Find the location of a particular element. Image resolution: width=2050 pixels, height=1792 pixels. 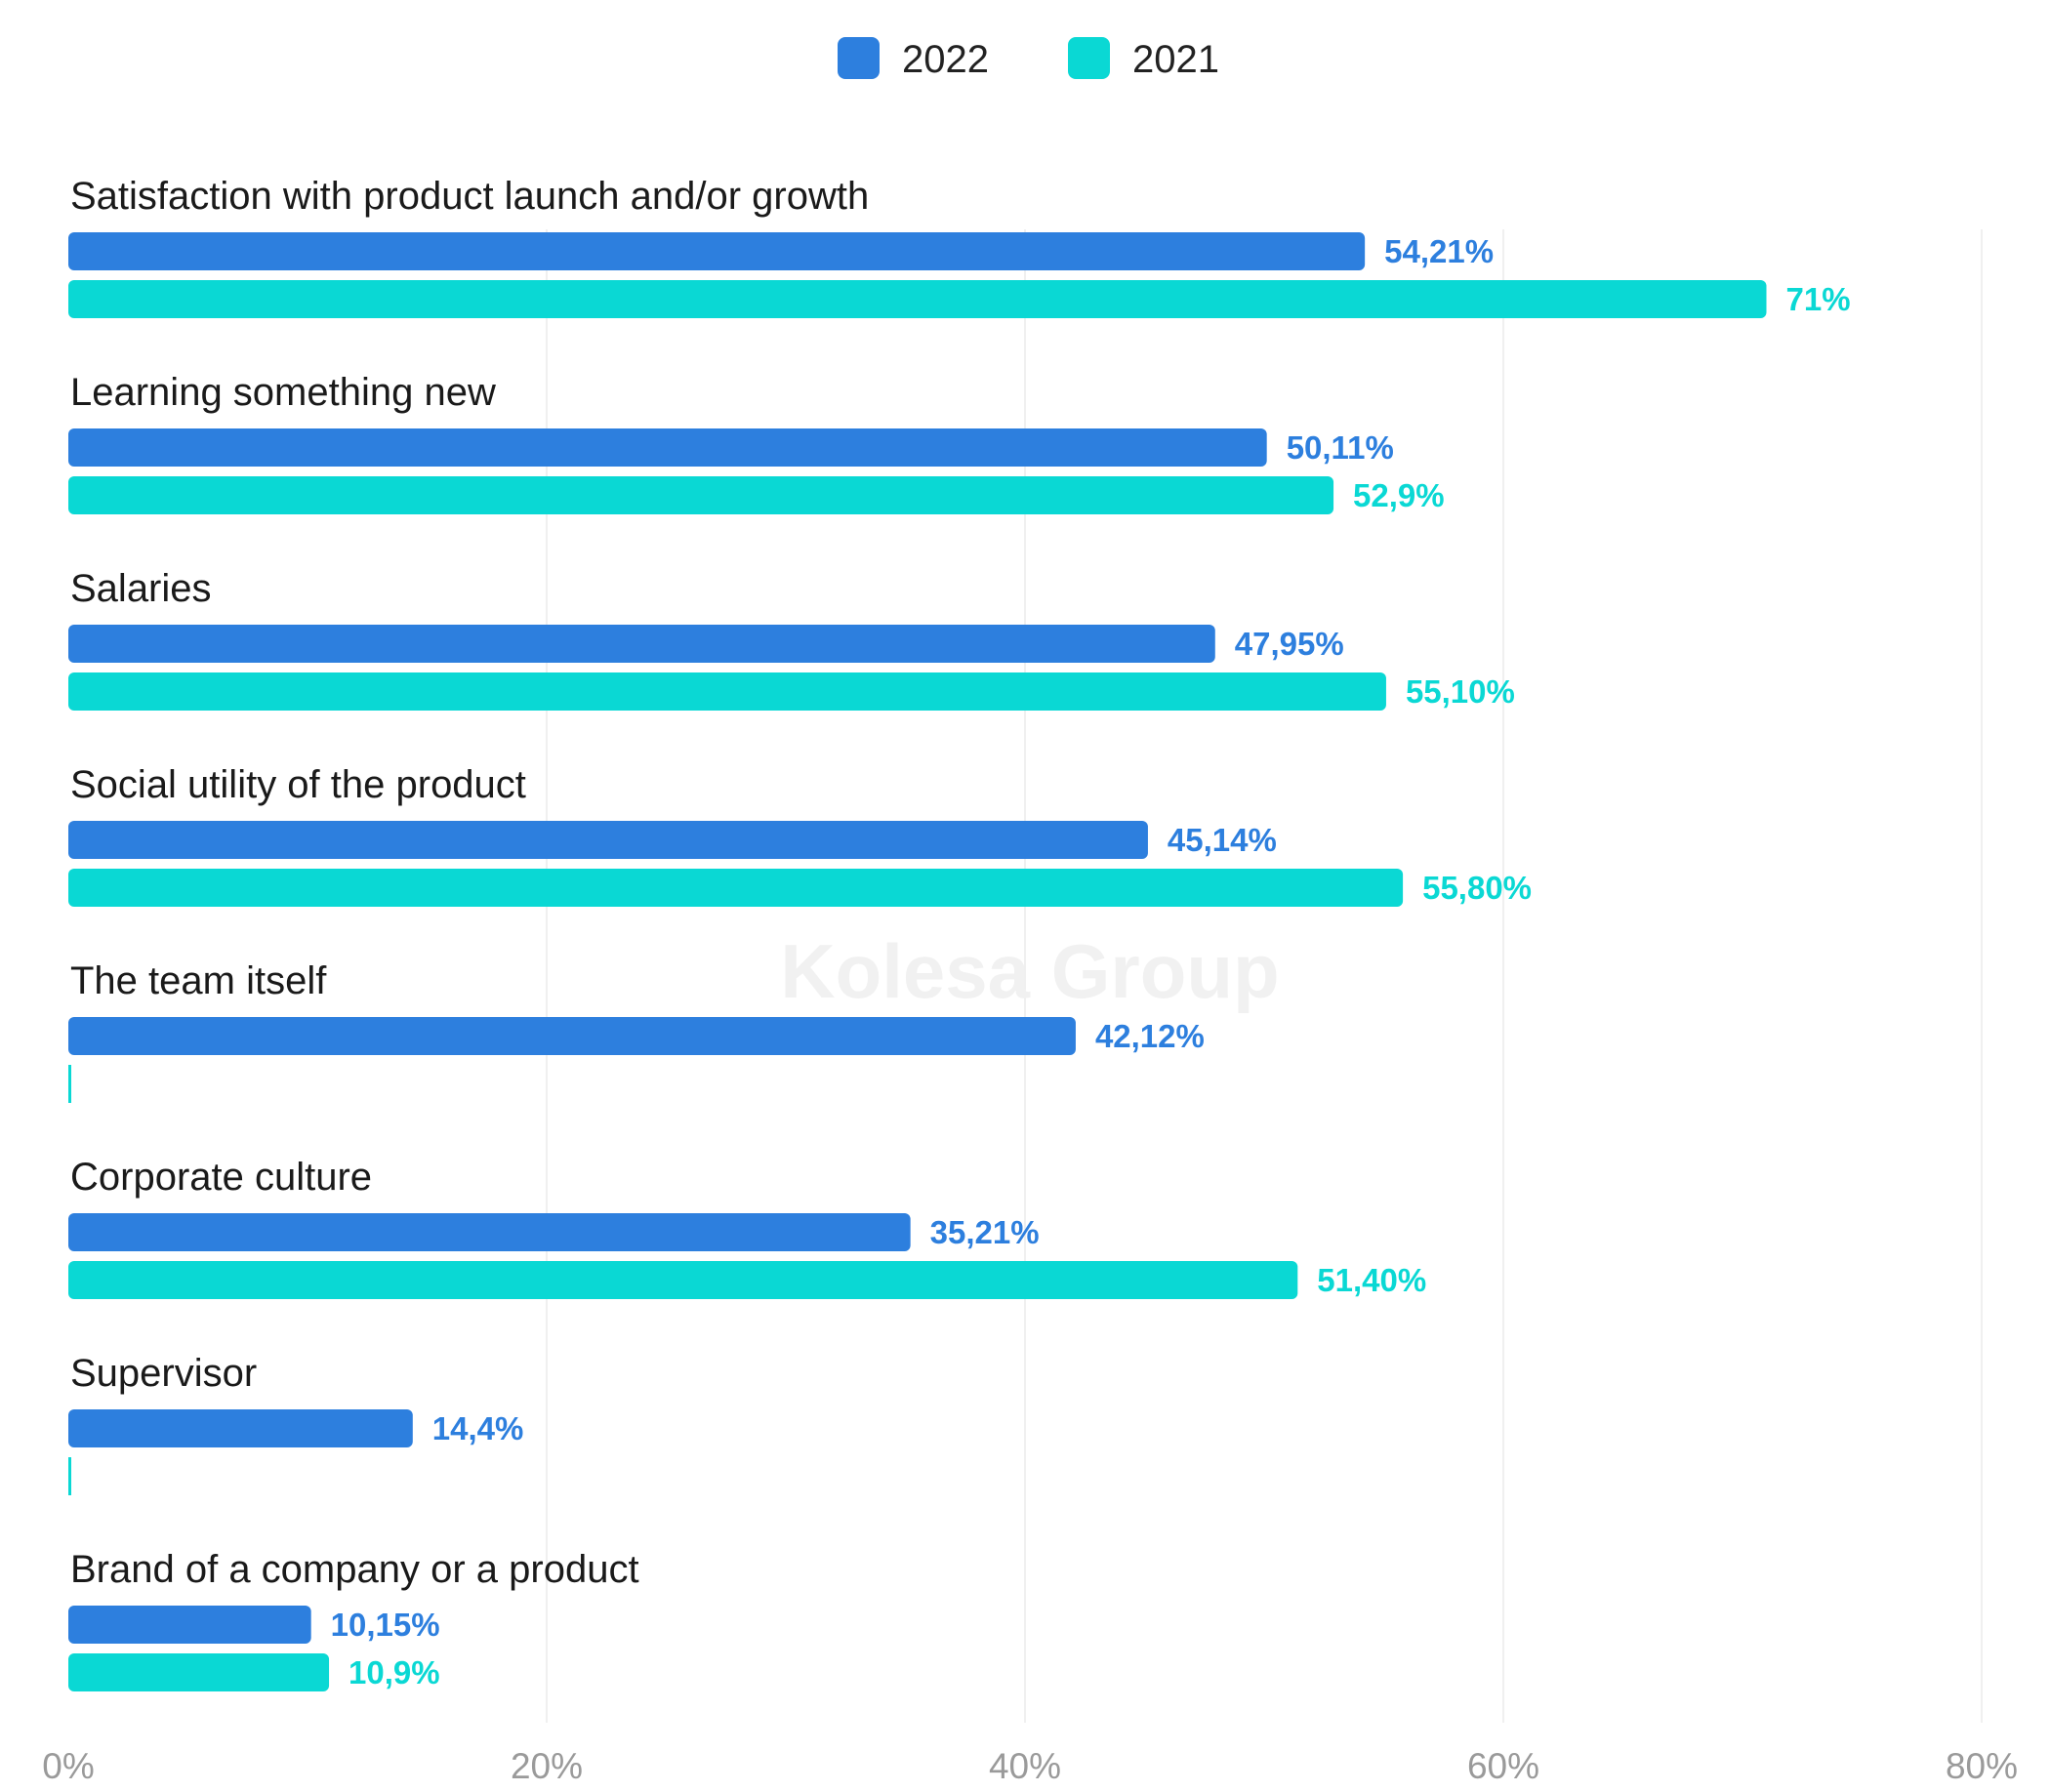

value-label-2022: 50,11% is located at coordinates (1340, 447).